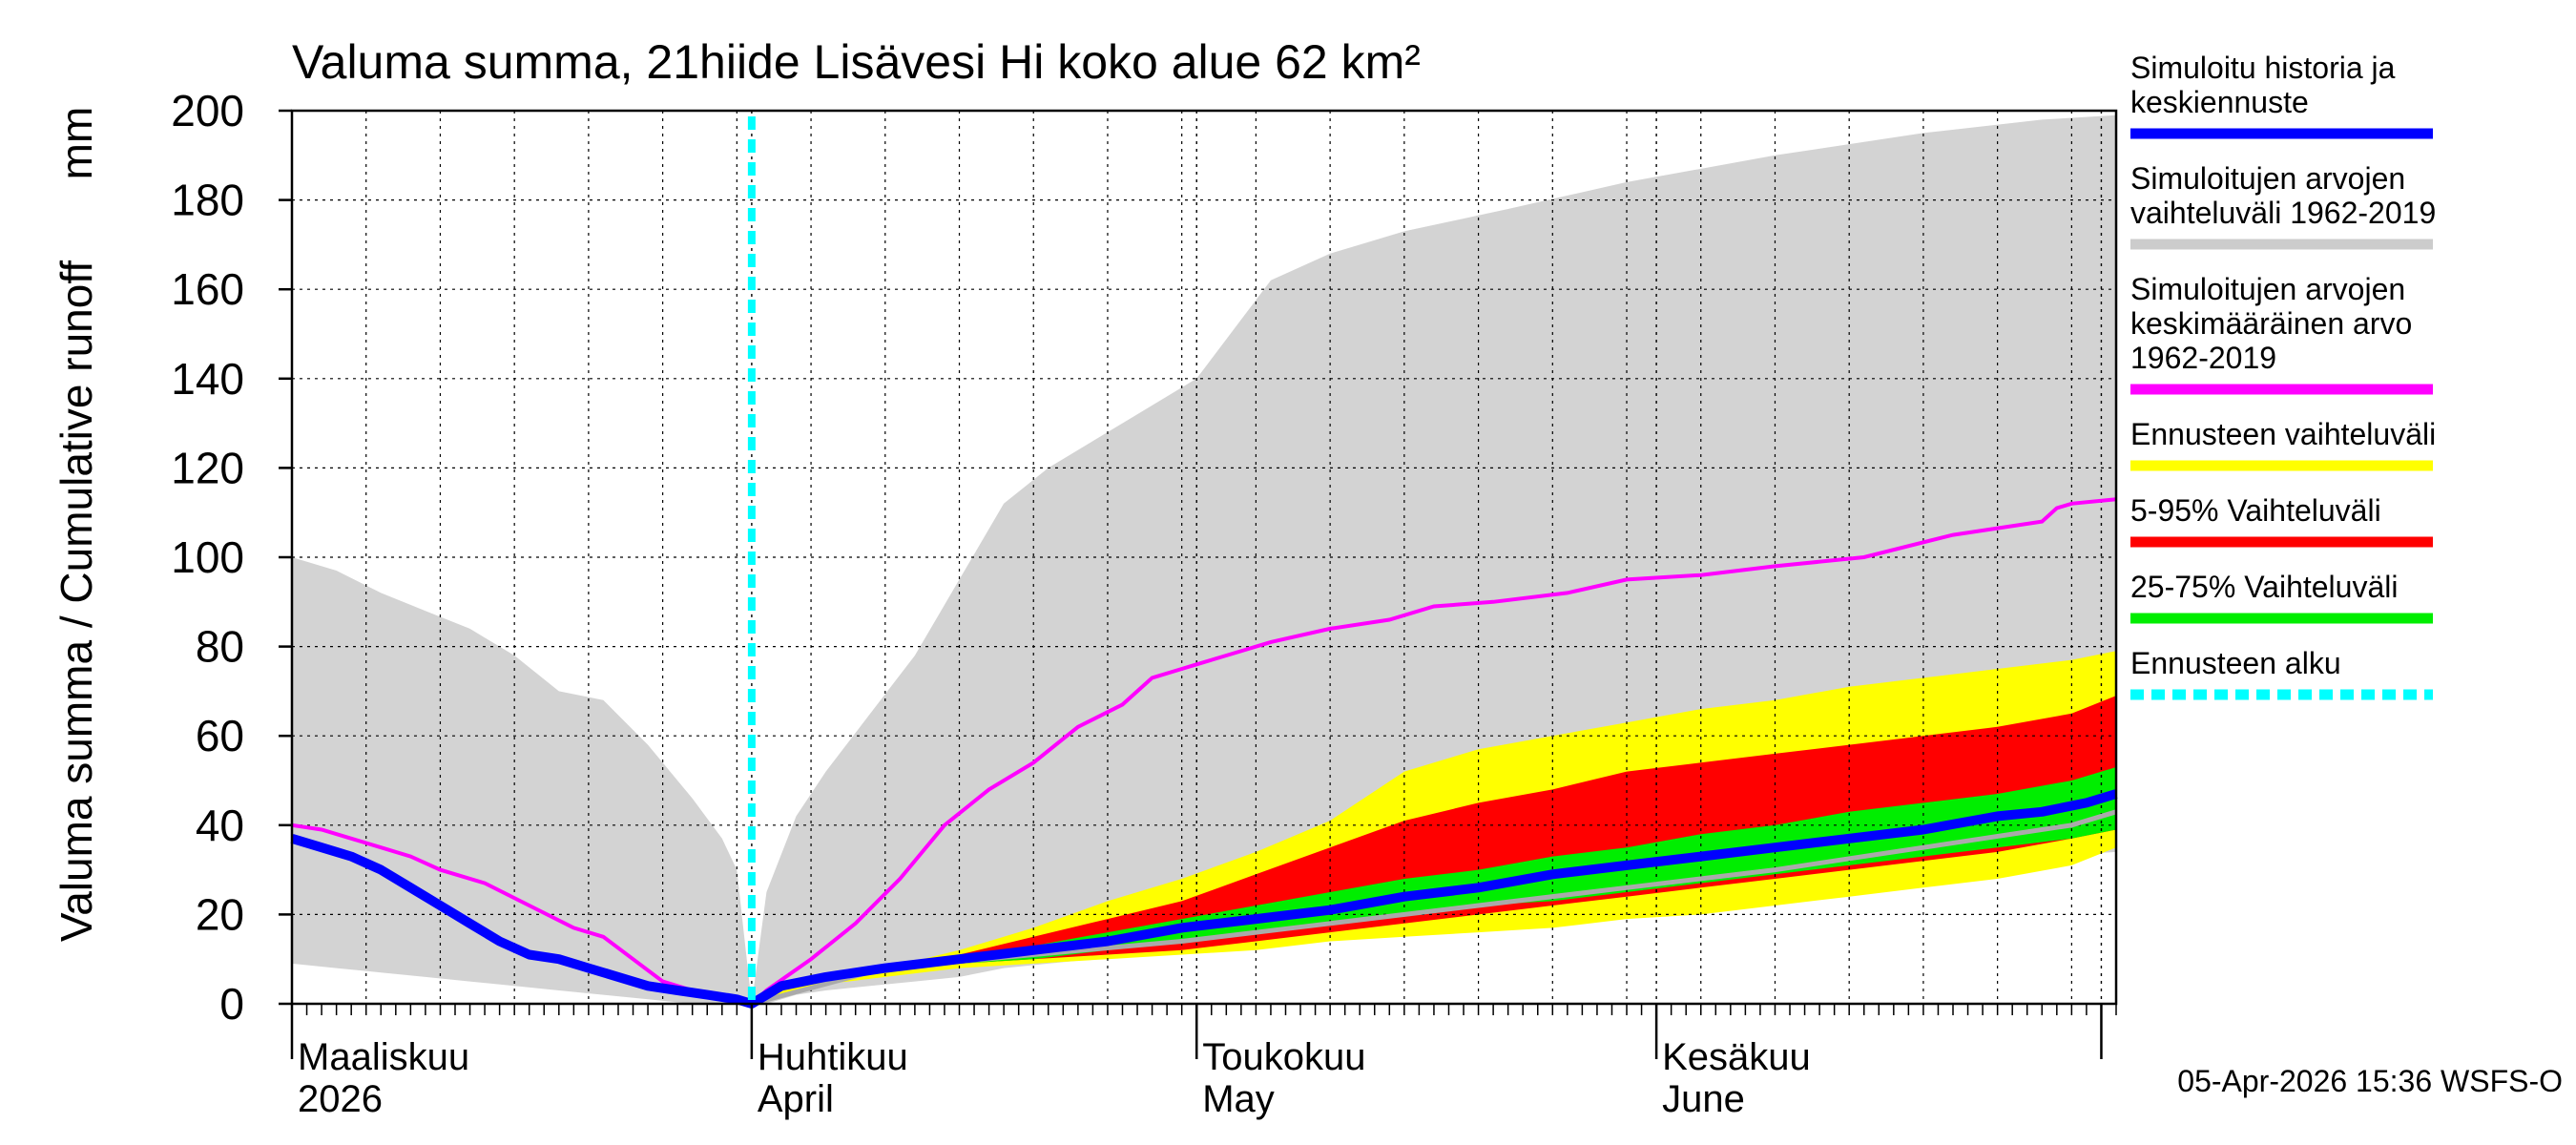  Describe the element at coordinates (207, 557) in the screenshot. I see `y-tick-label: 100` at that location.